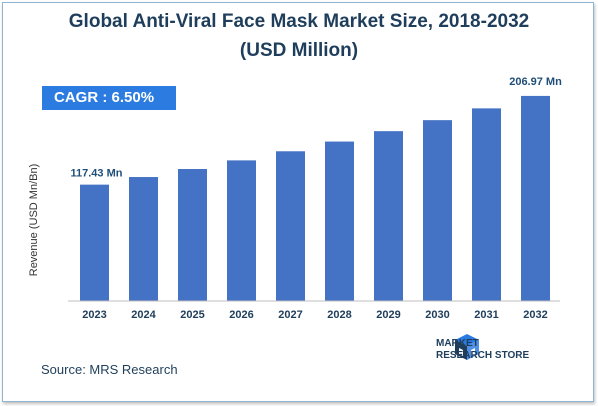 The width and height of the screenshot is (598, 406). What do you see at coordinates (314, 315) in the screenshot?
I see `x-tick-labels: 2023 2024 2025 2026 2027 2028 2029 2030 2031 2032` at bounding box center [314, 315].